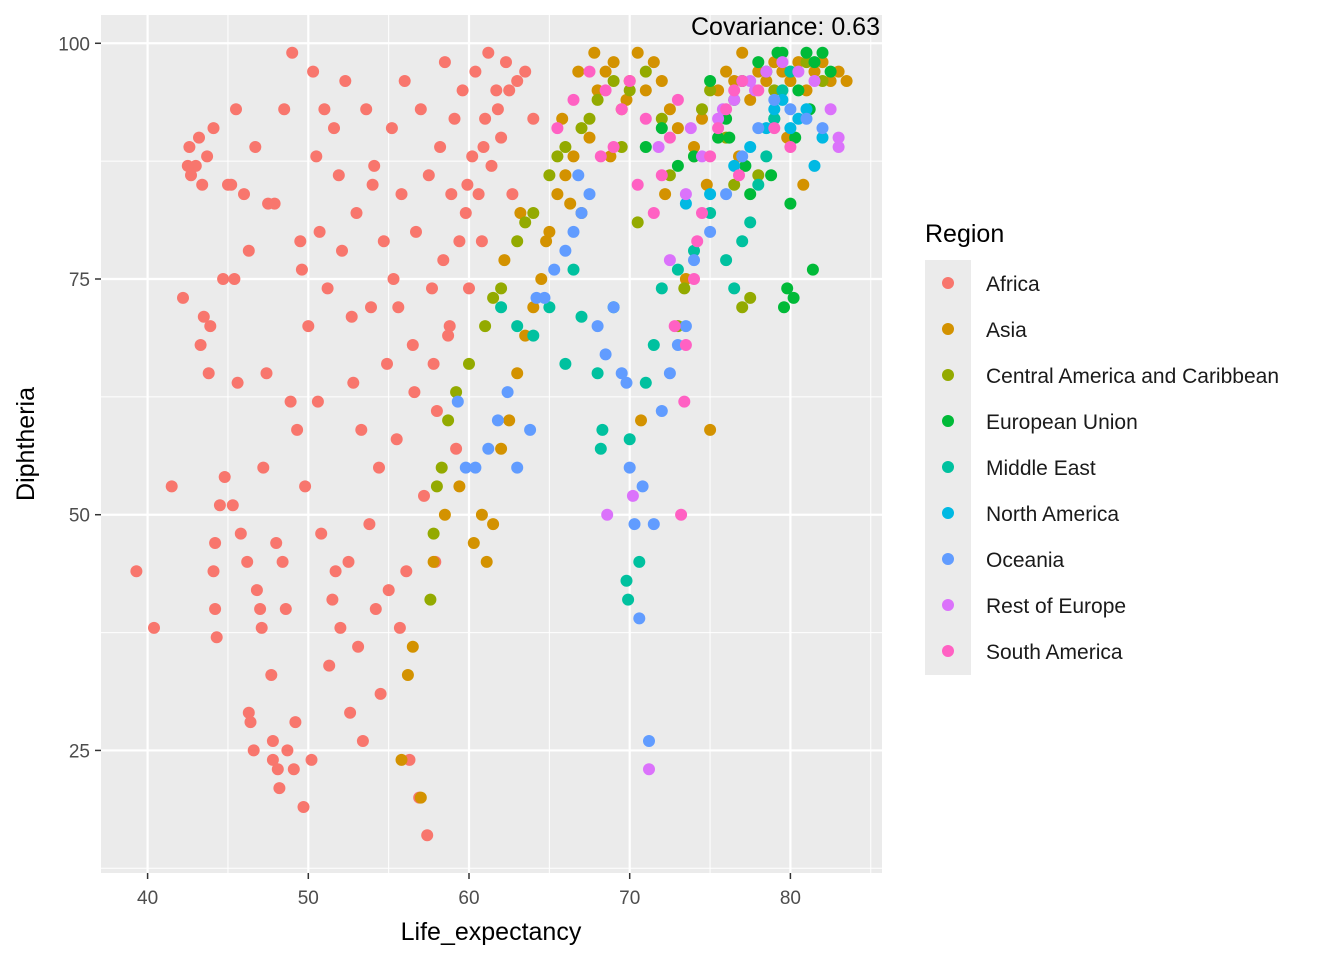 The height and width of the screenshot is (965, 1344). Describe the element at coordinates (948, 283) in the screenshot. I see `legend-key-africa` at that location.